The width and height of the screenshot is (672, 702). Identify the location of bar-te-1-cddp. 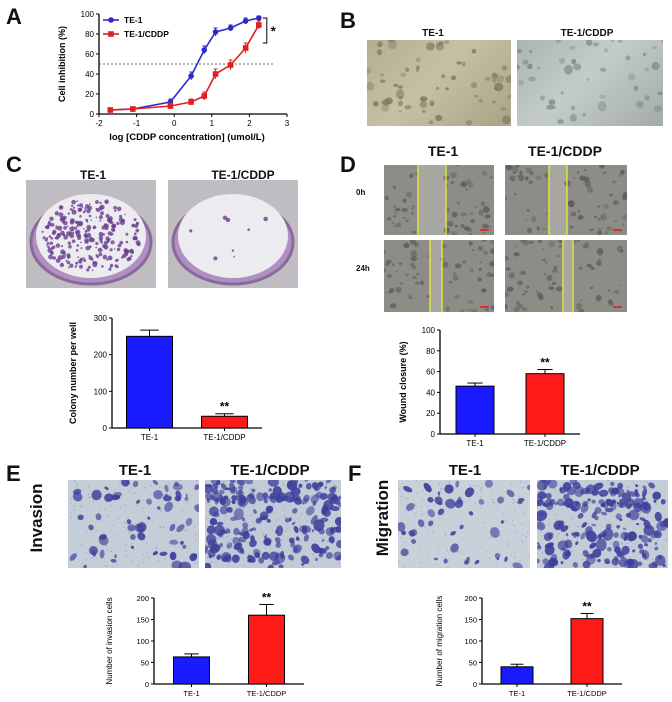
(224, 422).